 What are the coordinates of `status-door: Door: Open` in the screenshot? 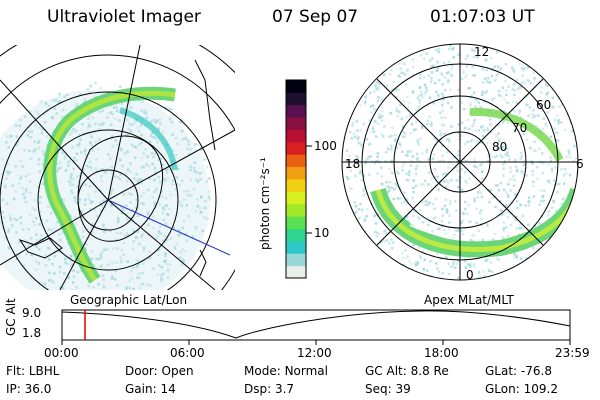 It's located at (159, 371).